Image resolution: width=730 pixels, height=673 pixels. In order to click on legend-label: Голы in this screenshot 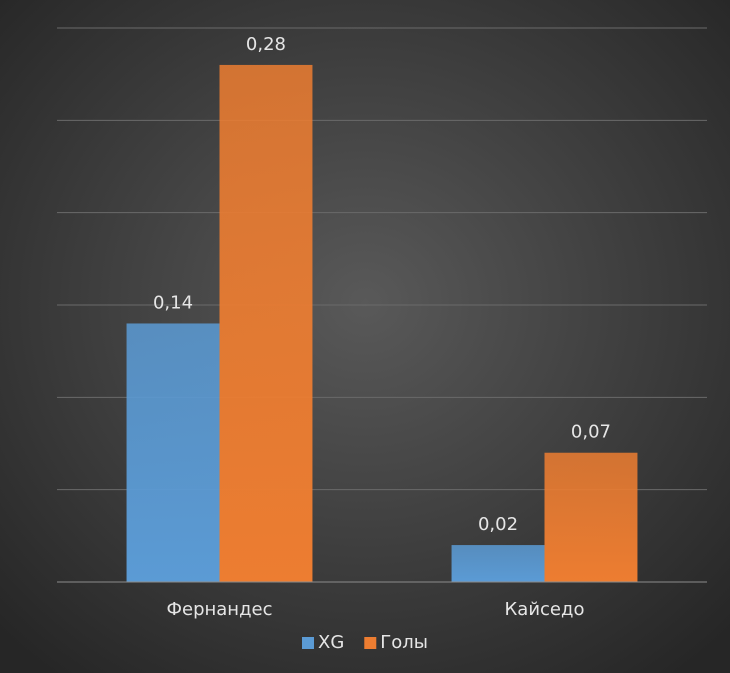, I will do `click(404, 642)`.